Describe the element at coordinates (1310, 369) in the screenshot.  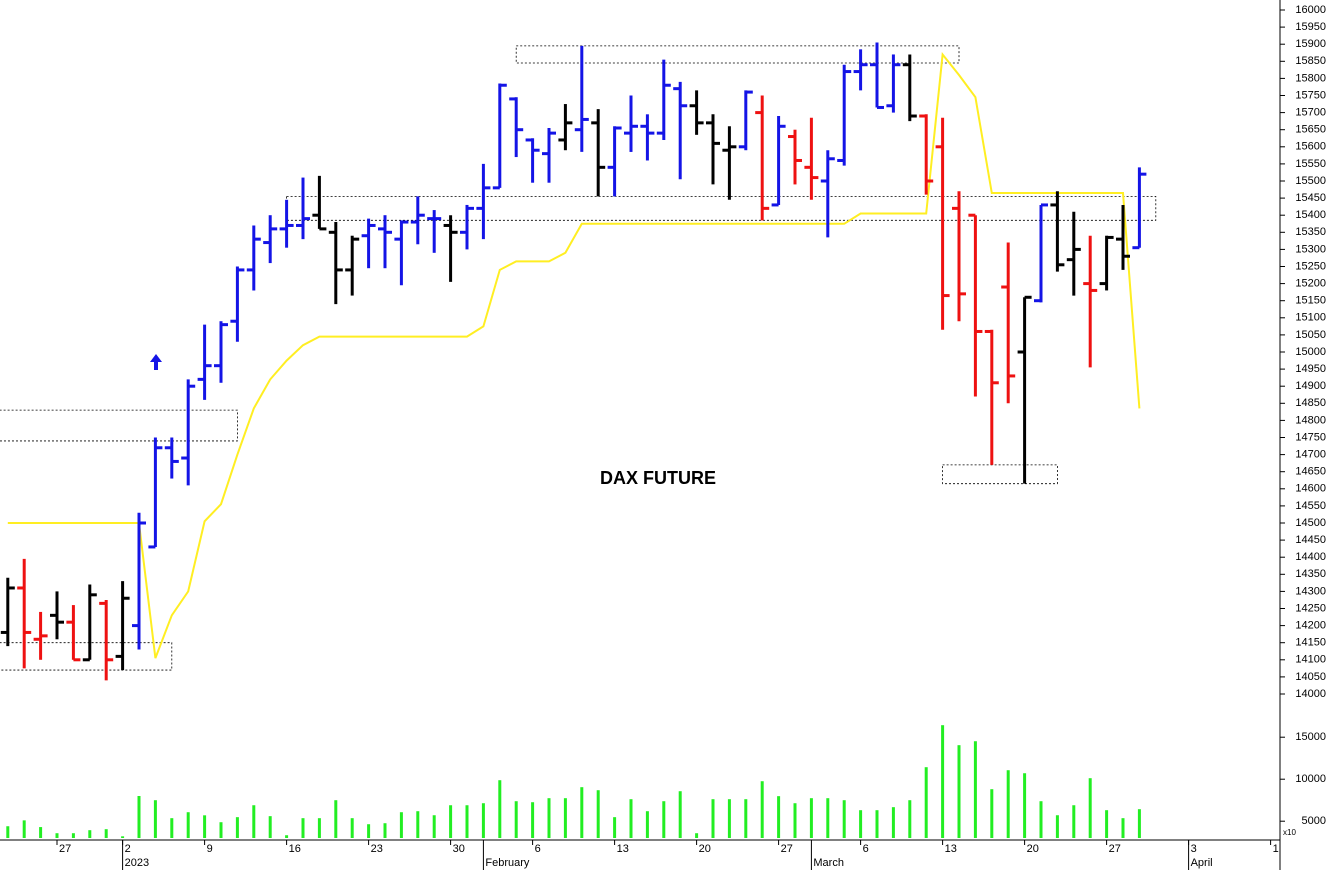
I see `y-tick-label: 14950` at that location.